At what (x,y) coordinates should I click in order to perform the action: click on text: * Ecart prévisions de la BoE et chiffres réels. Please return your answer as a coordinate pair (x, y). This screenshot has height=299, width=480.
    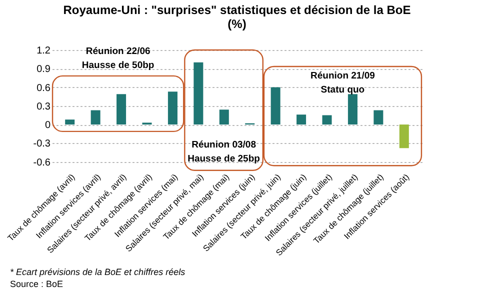
    Looking at the image, I should click on (98, 272).